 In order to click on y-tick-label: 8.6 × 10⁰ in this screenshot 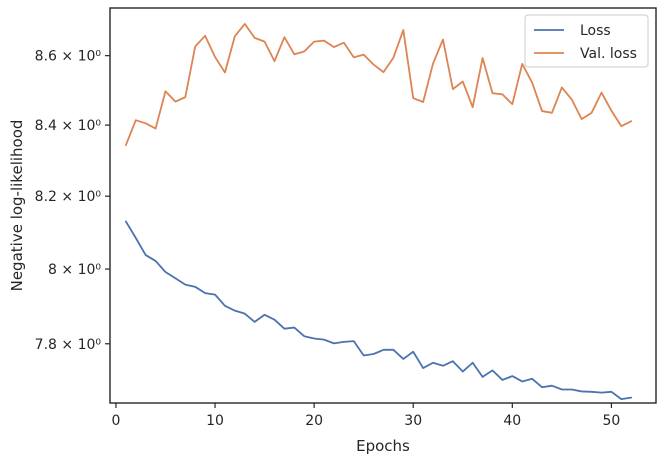, I will do `click(68, 57)`.